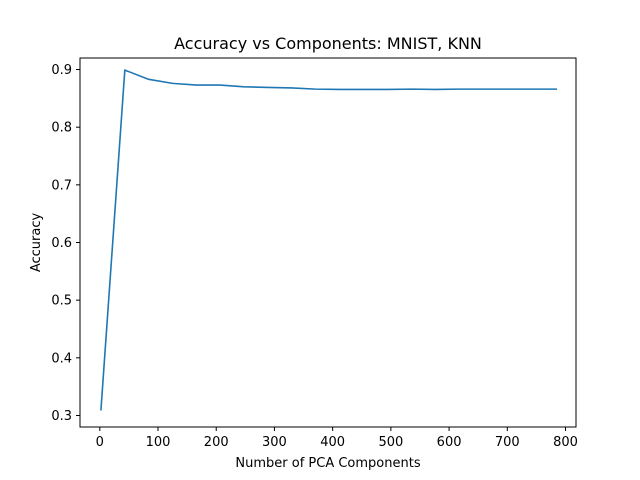  Describe the element at coordinates (216, 442) in the screenshot. I see `x-tick-label: 200` at that location.